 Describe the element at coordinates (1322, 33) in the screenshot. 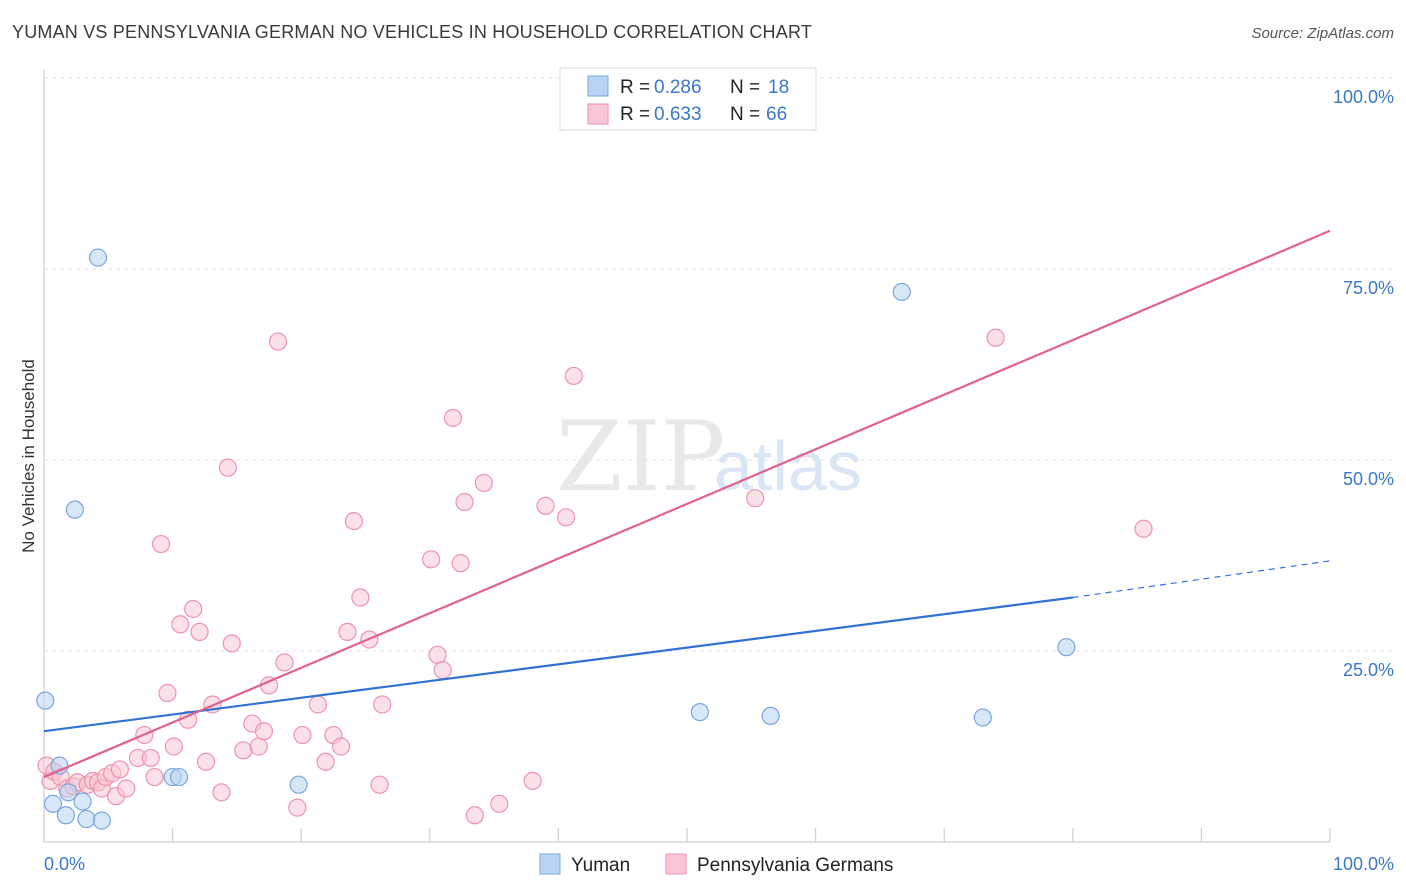

I see `chart-source: Source: ZipAtlas.com` at that location.